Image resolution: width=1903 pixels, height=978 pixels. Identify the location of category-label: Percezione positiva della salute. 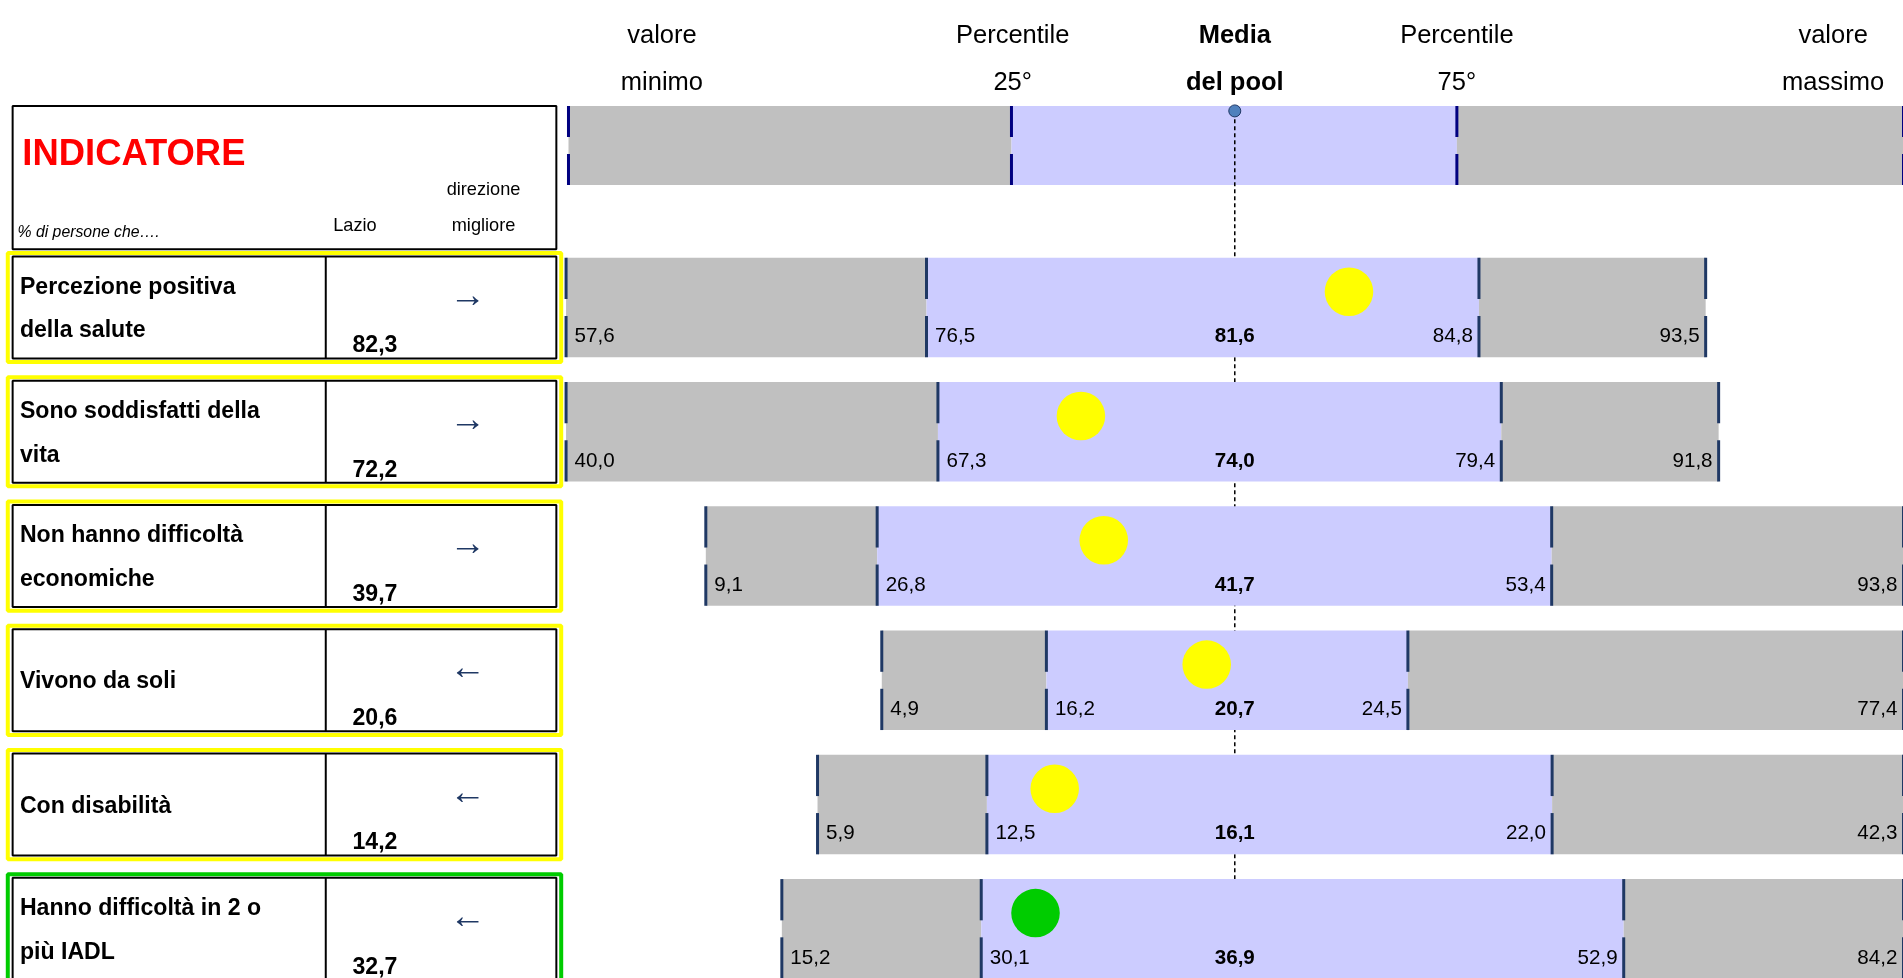
(127, 307).